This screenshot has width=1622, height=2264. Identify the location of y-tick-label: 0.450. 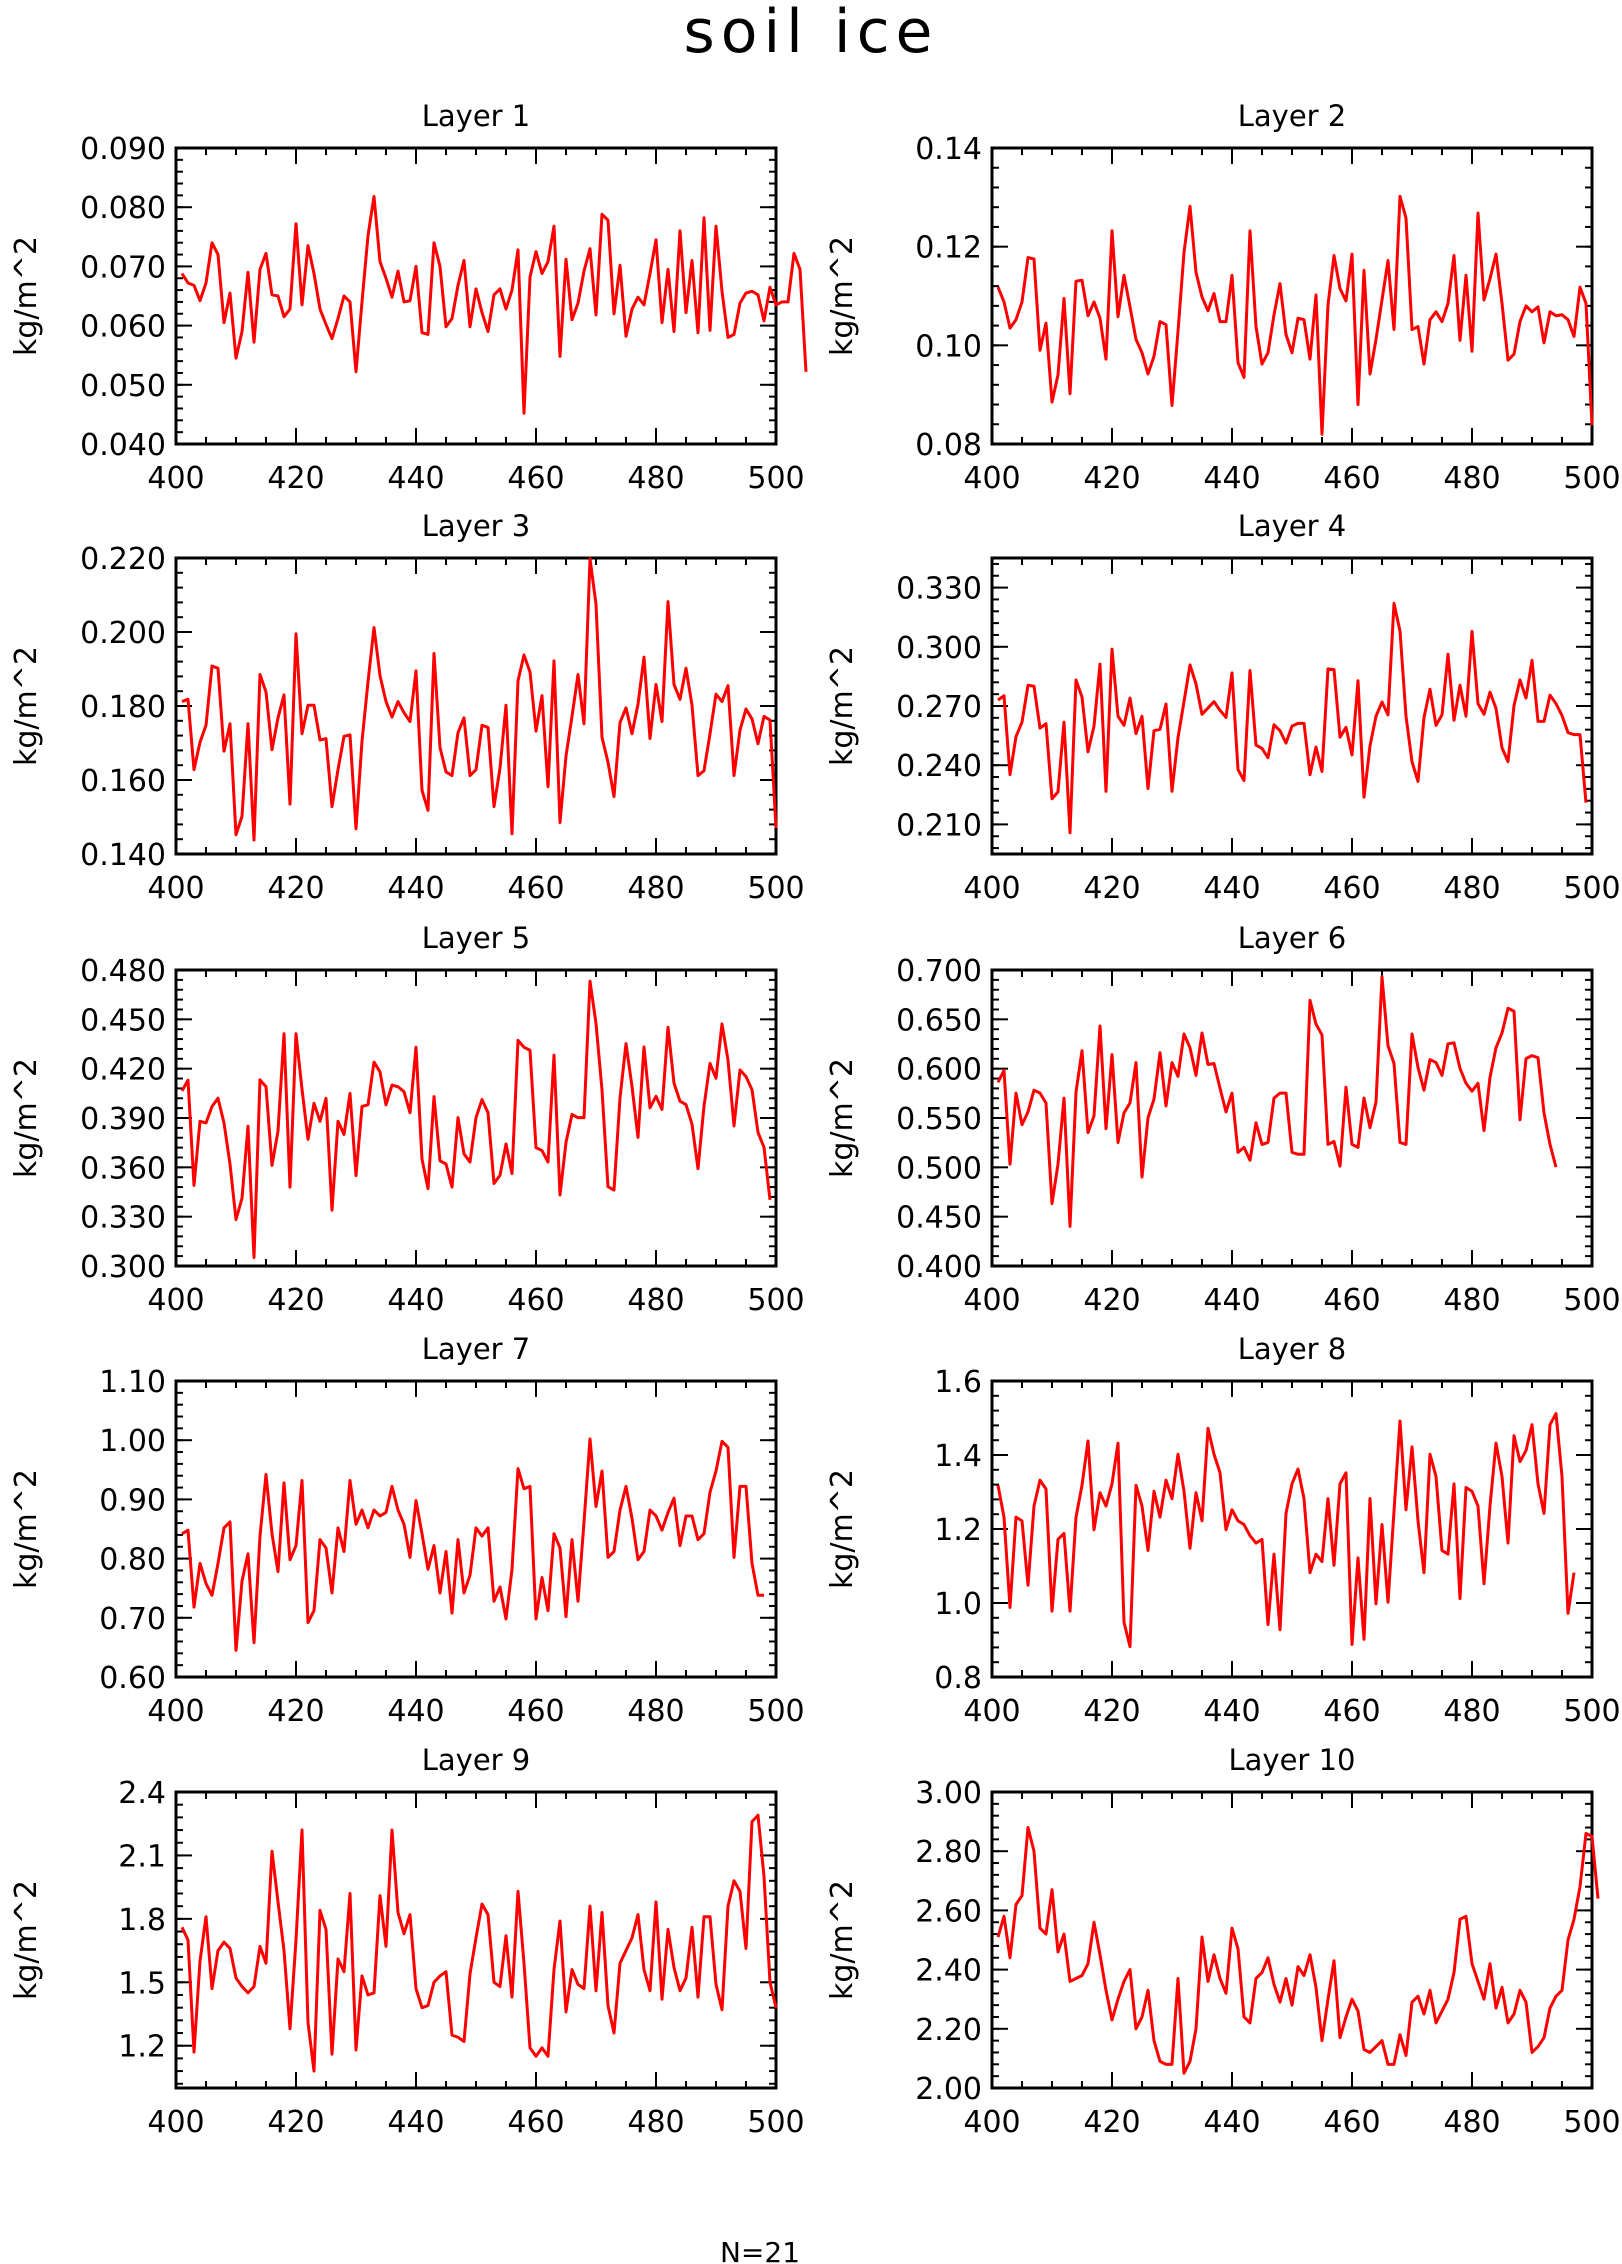
(939, 1218).